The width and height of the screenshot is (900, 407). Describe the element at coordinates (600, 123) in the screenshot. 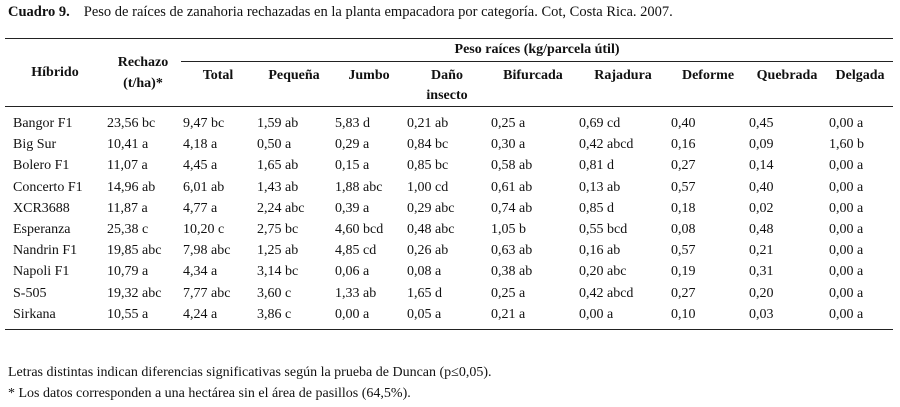

I see `cell-rajadura: 0,69 cd` at that location.